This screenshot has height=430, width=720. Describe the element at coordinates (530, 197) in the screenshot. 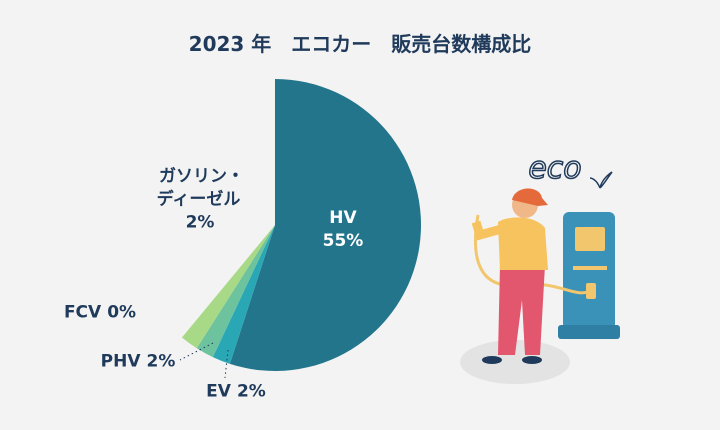

I see `hair` at that location.